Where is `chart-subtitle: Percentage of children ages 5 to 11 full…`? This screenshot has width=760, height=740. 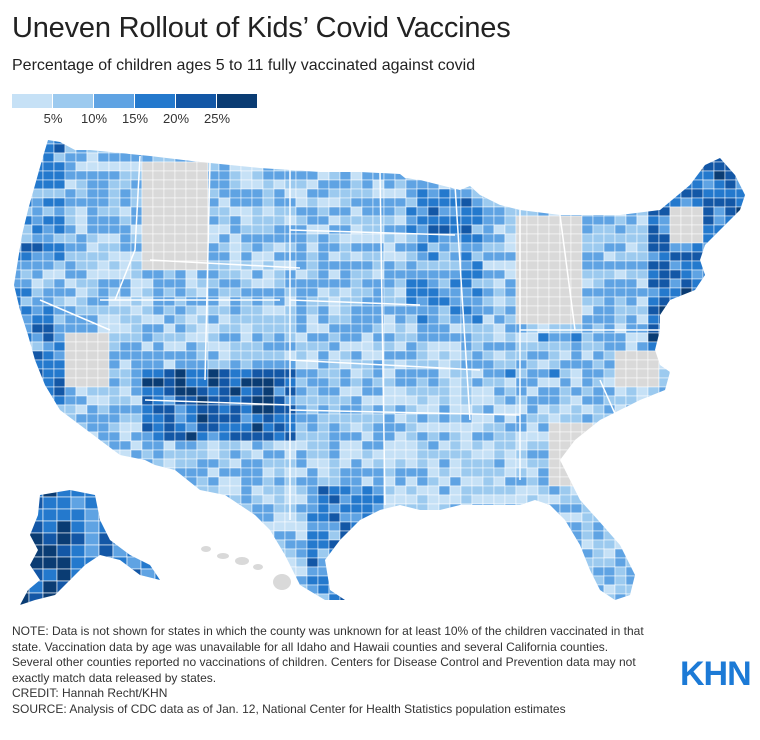
chart-subtitle: Percentage of children ages 5 to 11 full… is located at coordinates (244, 65).